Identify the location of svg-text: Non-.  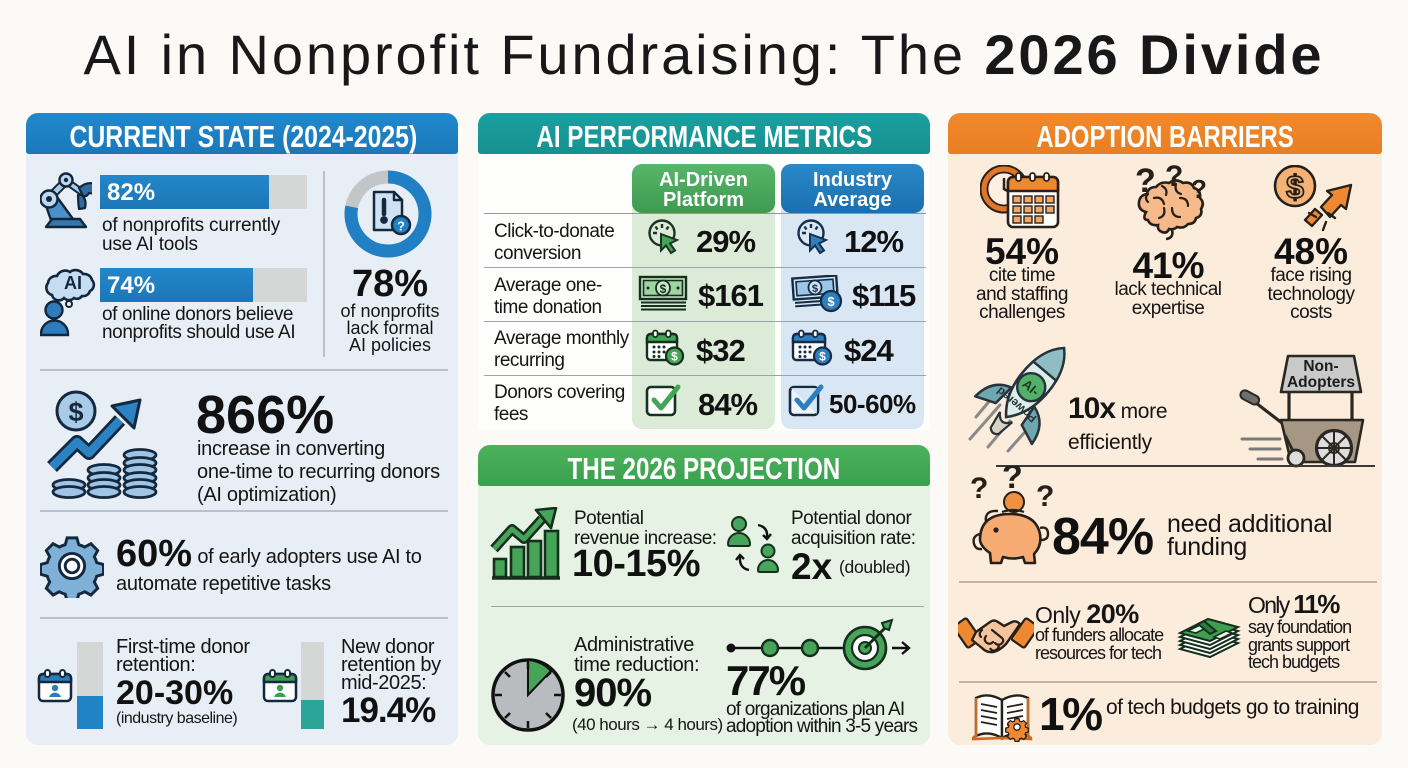
(1320, 366).